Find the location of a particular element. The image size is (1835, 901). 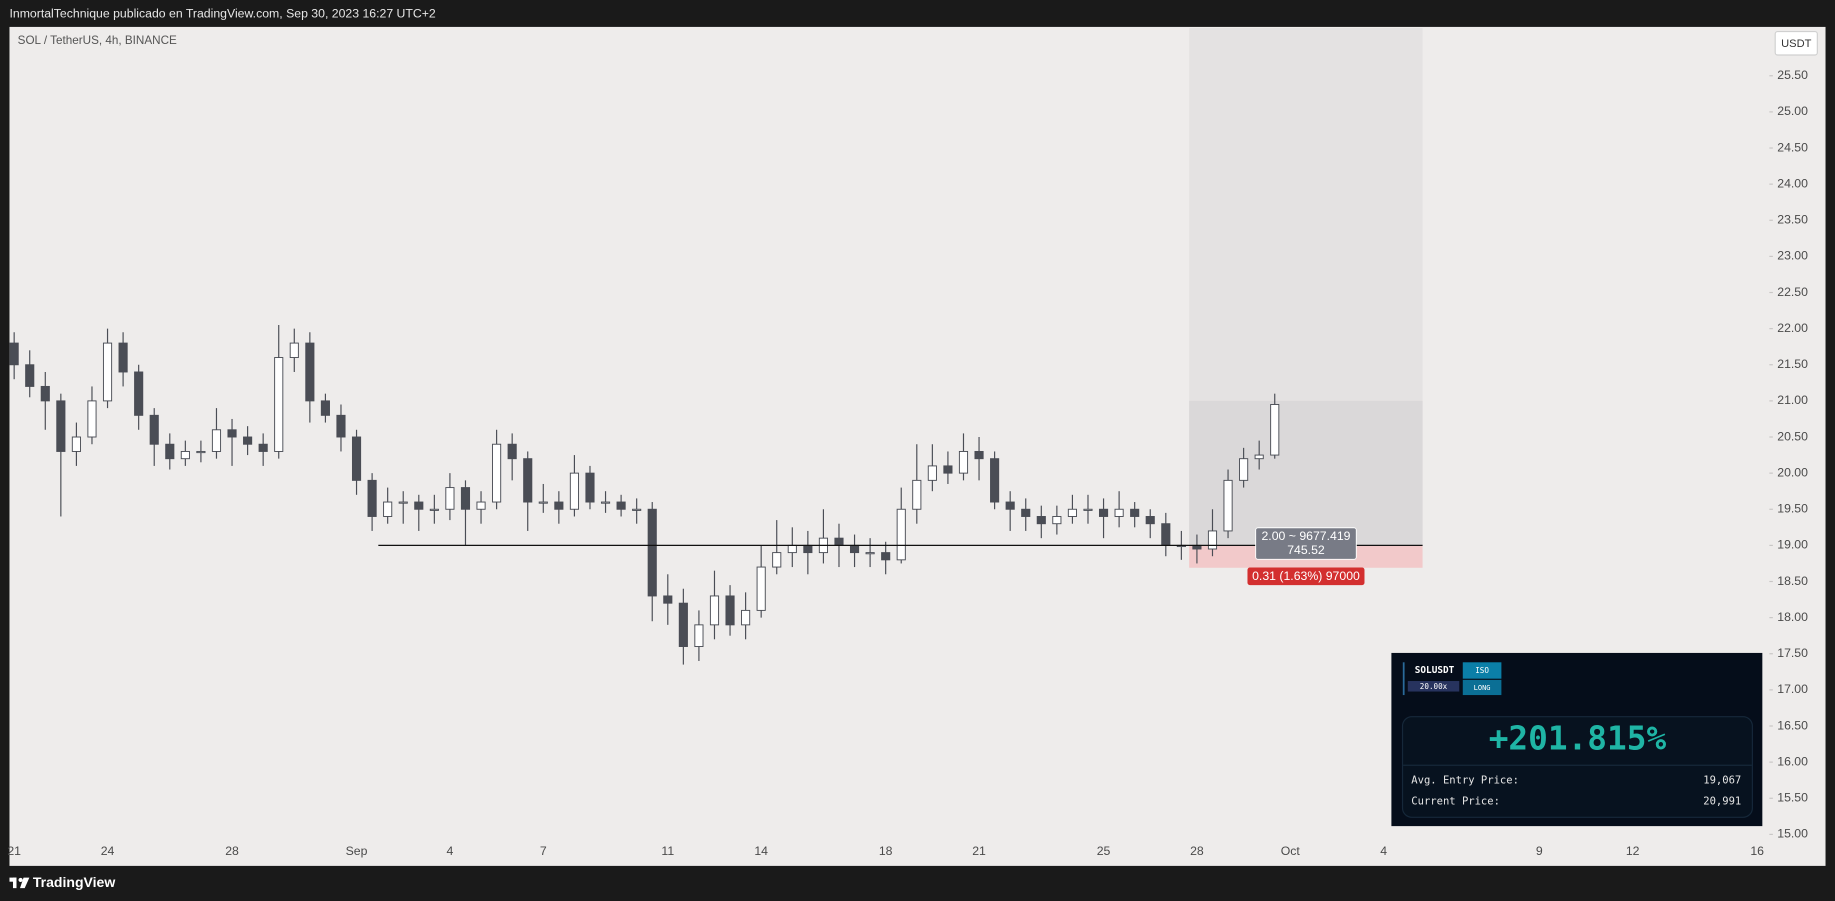

y-tick-label: 25.00 is located at coordinates (1792, 111).